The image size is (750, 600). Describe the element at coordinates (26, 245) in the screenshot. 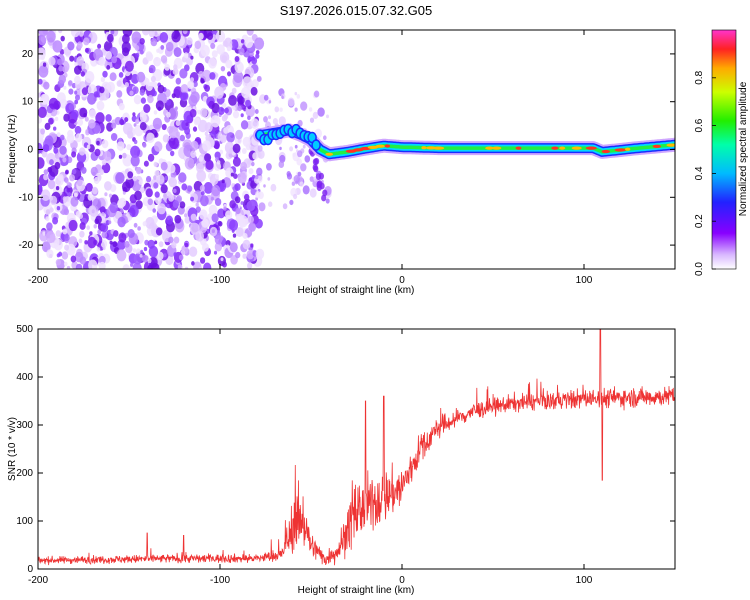

I see `spectrogram-ytick-label: -20` at that location.